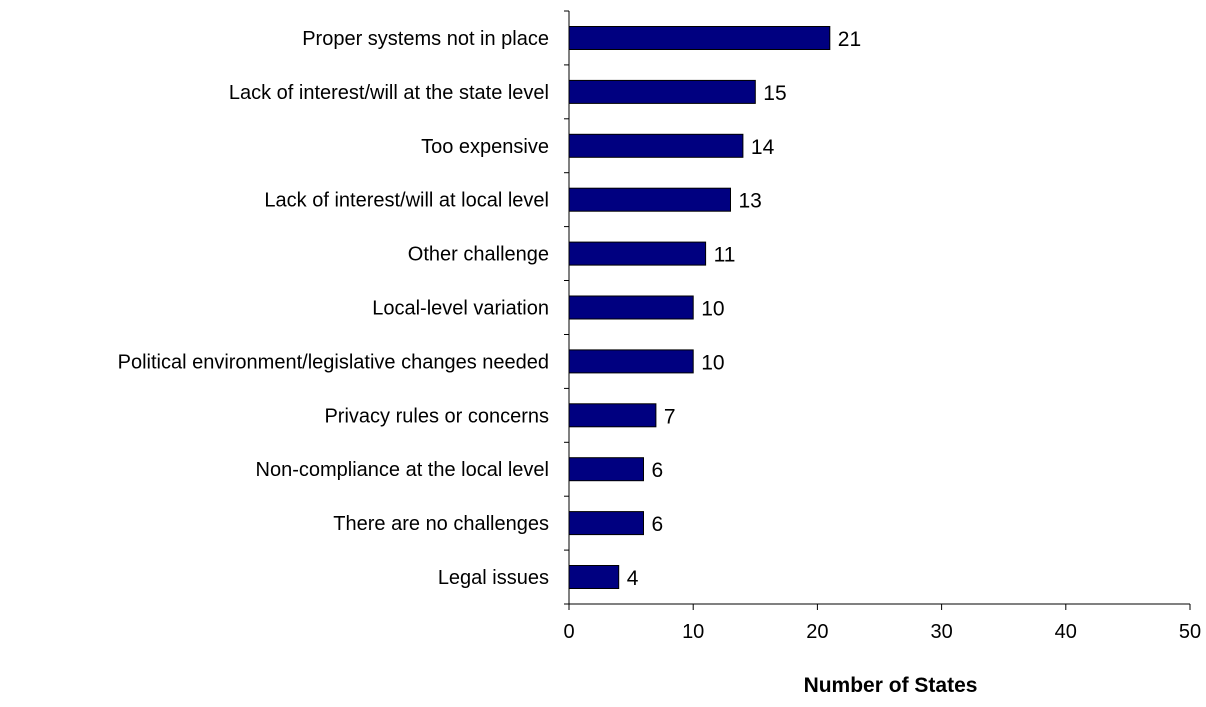  What do you see at coordinates (485, 147) in the screenshot?
I see `category-label: Too expensive` at bounding box center [485, 147].